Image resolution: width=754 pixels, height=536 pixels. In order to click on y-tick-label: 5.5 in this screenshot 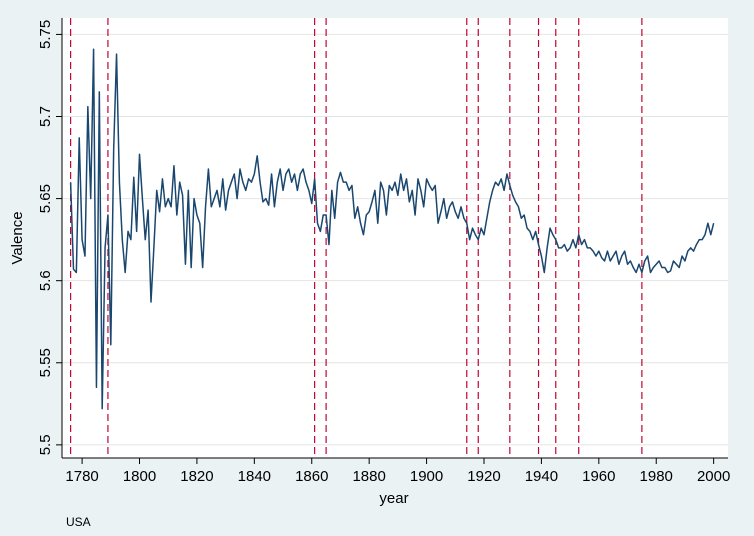, I will do `click(45, 444)`.